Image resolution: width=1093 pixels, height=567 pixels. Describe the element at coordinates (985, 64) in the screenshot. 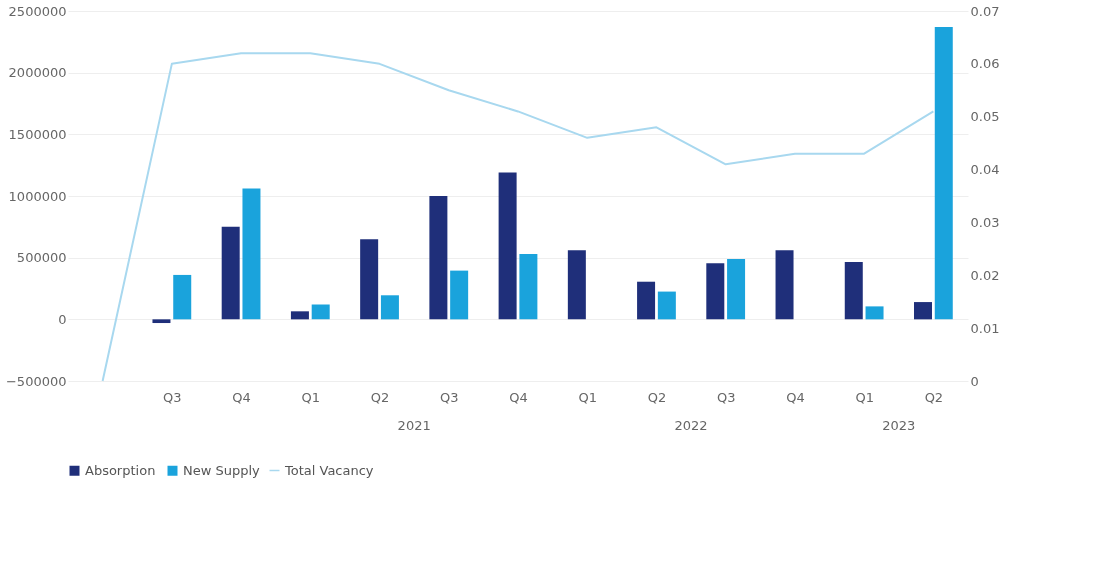

I see `y2-tick-label: 0.06` at that location.